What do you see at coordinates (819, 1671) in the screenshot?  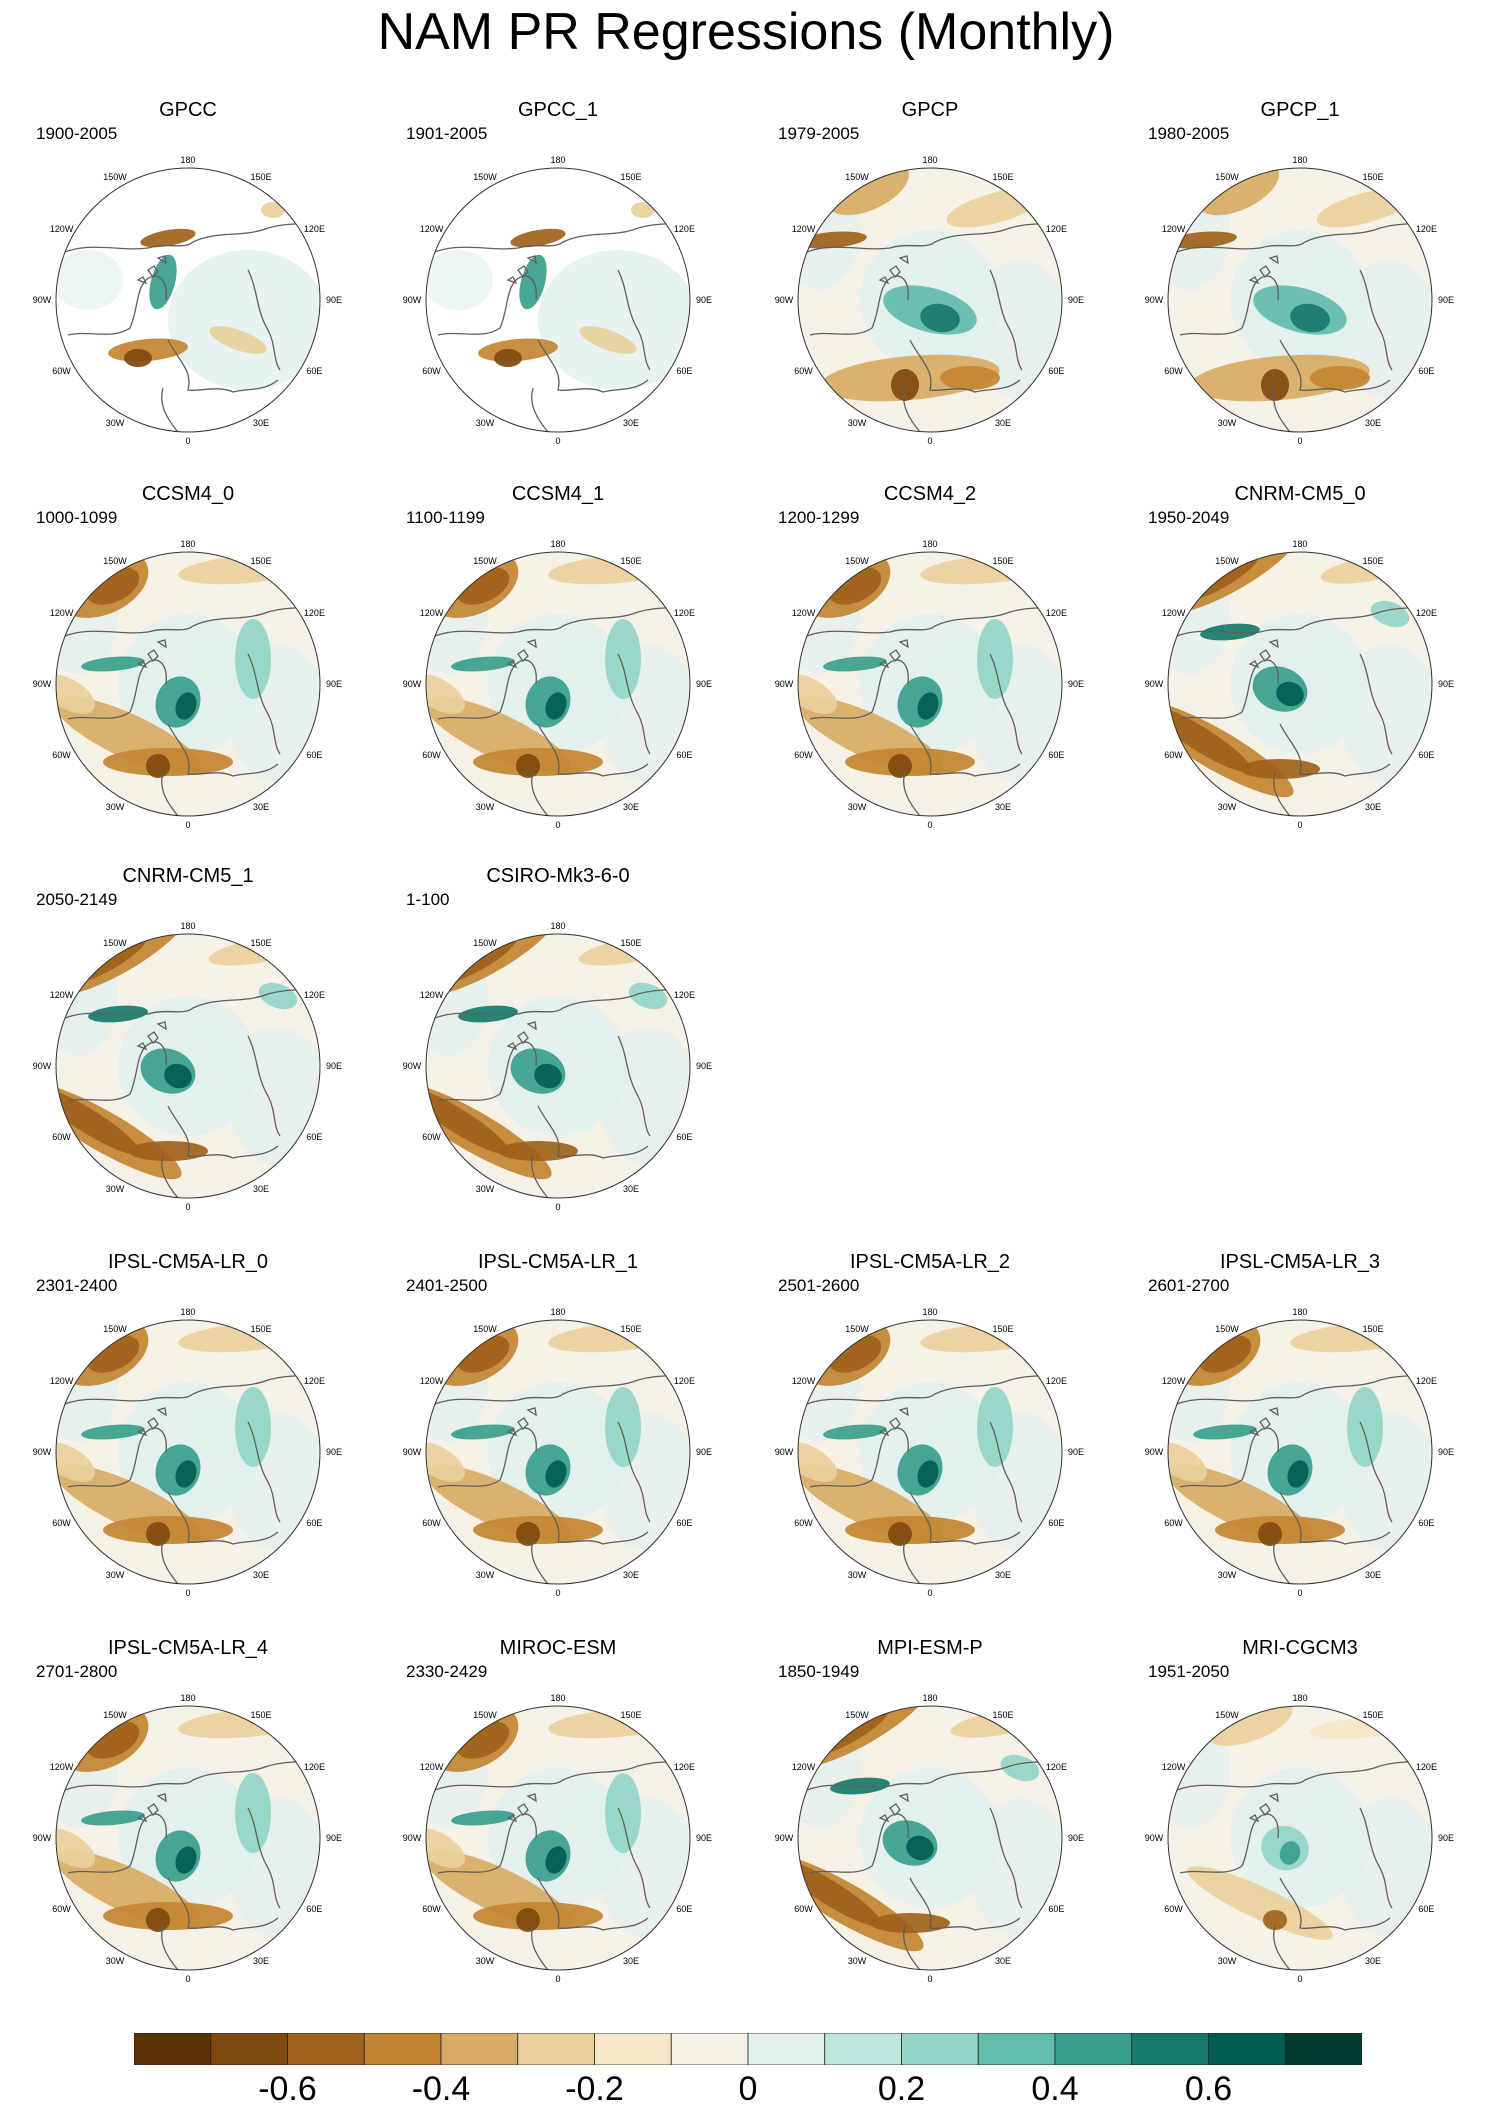 I see `panel-years: 1850-1949` at bounding box center [819, 1671].